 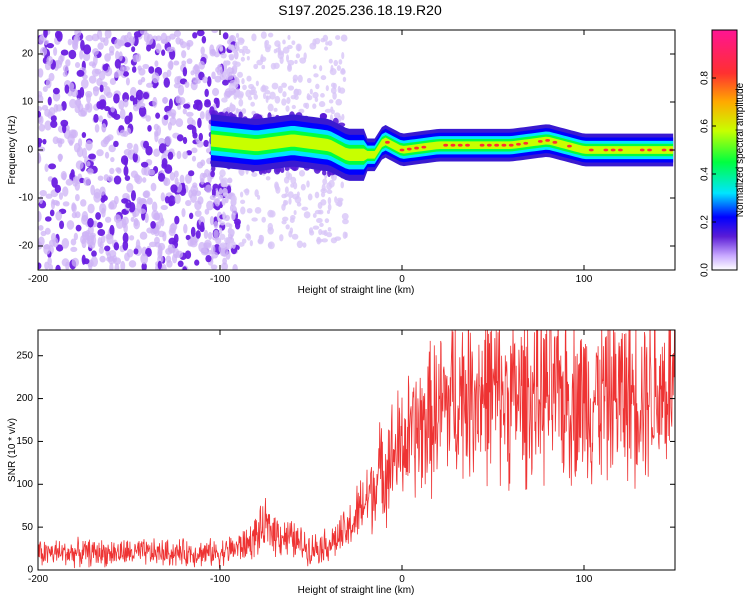 I want to click on spectrogram-xtick-label-0: -200, so click(x=38, y=279).